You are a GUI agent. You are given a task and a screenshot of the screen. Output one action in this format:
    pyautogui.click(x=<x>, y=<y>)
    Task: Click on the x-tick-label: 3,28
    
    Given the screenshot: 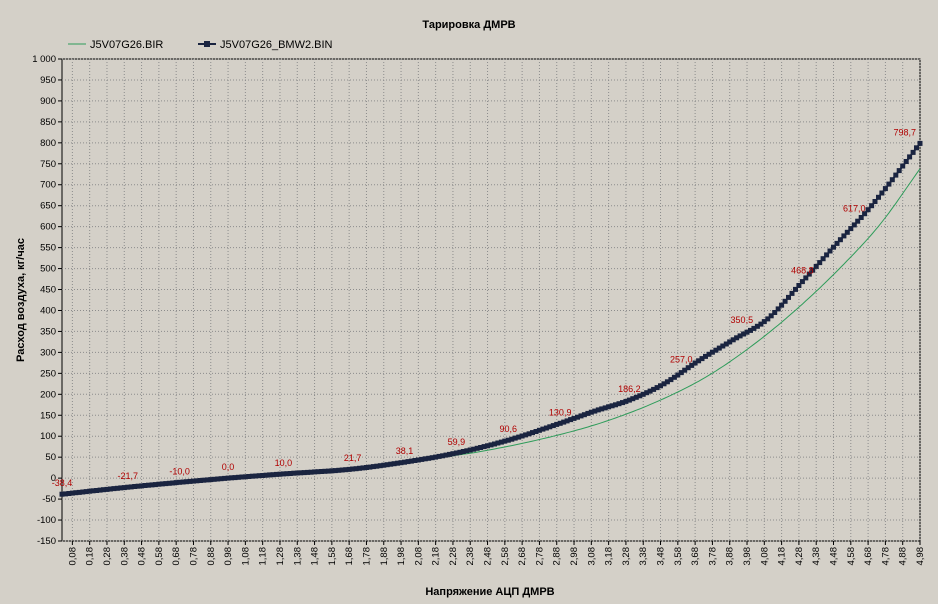 What is the action you would take?
    pyautogui.click(x=626, y=556)
    